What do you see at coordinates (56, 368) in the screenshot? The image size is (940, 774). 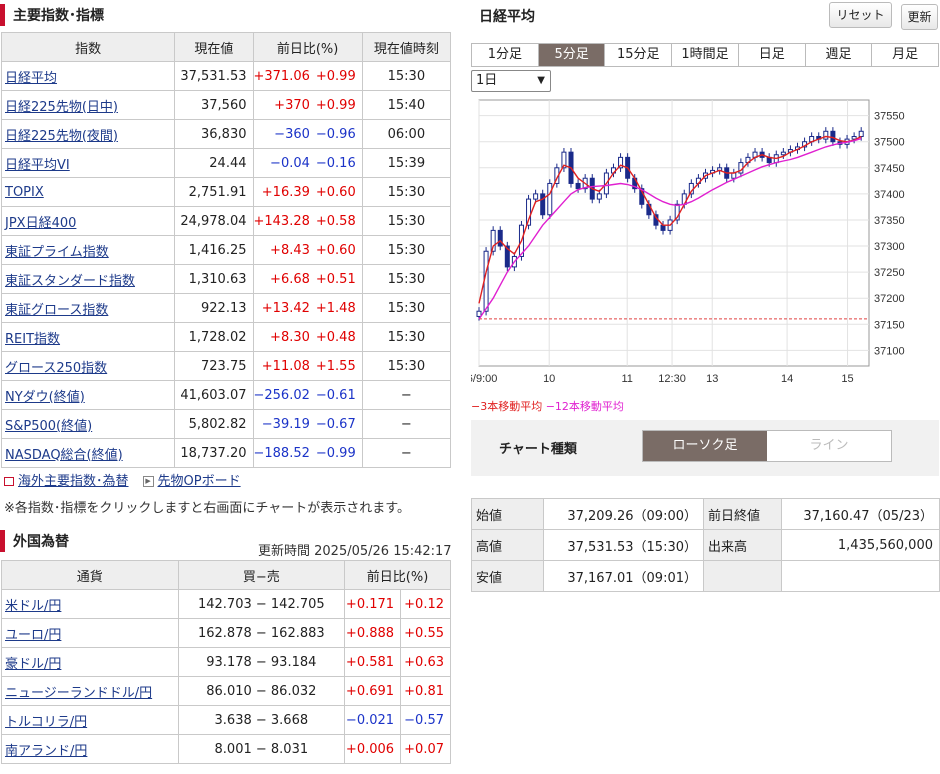 I see `index-link: グロース250指数` at bounding box center [56, 368].